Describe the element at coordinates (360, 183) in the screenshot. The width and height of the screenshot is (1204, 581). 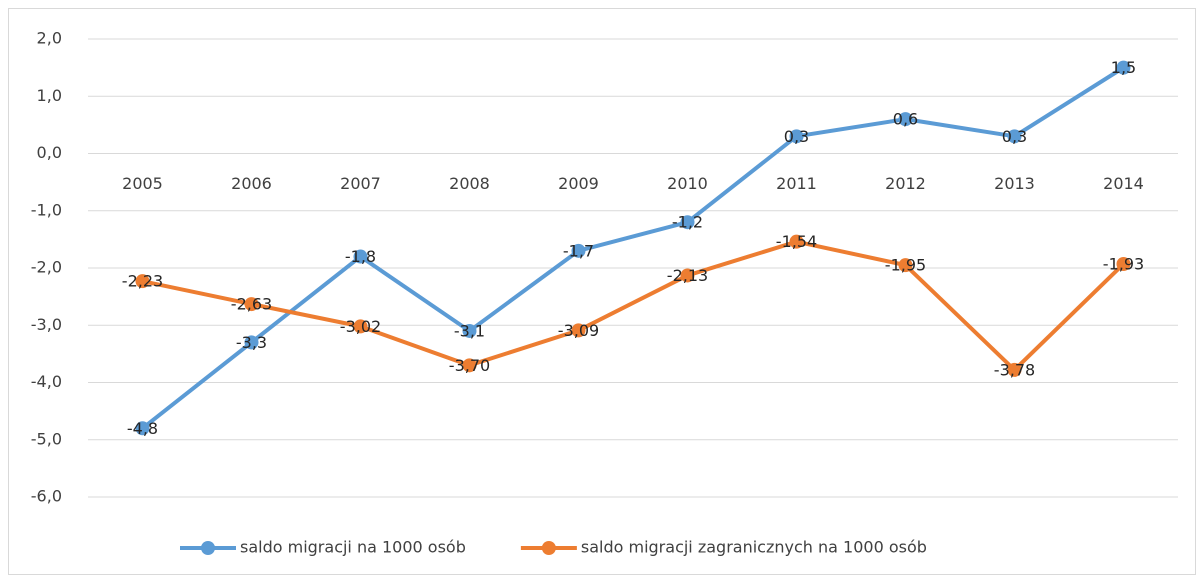
I see `x-tick-label: 2007` at that location.